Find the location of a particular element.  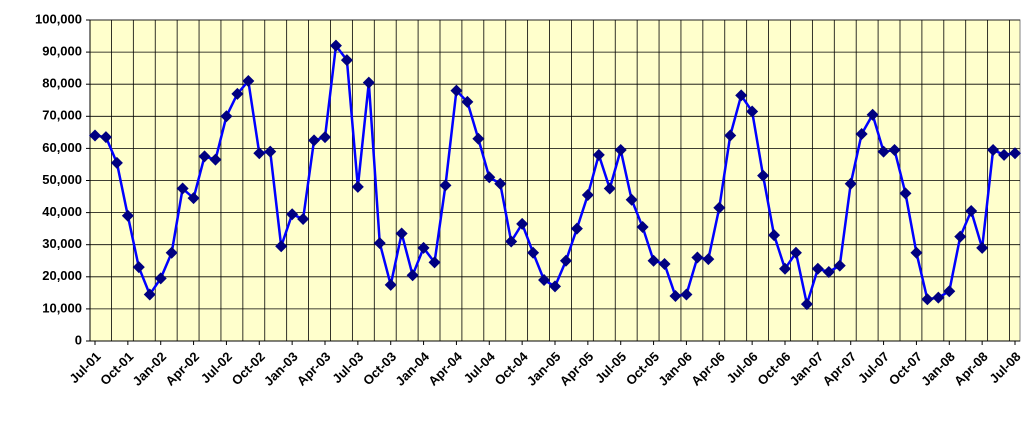

x-tick-label: Jul-07 is located at coordinates (873, 367).